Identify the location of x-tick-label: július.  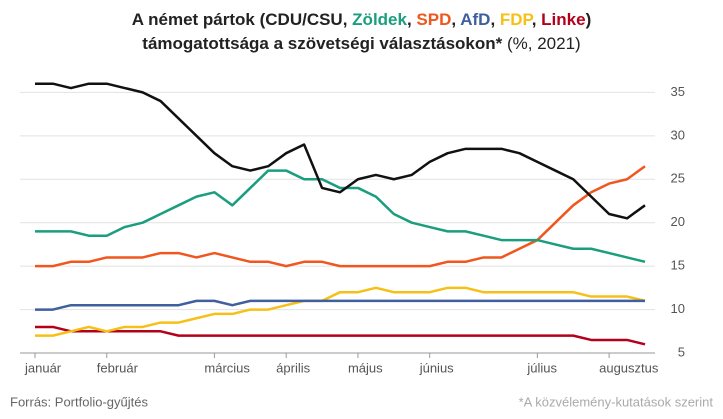
(541, 367).